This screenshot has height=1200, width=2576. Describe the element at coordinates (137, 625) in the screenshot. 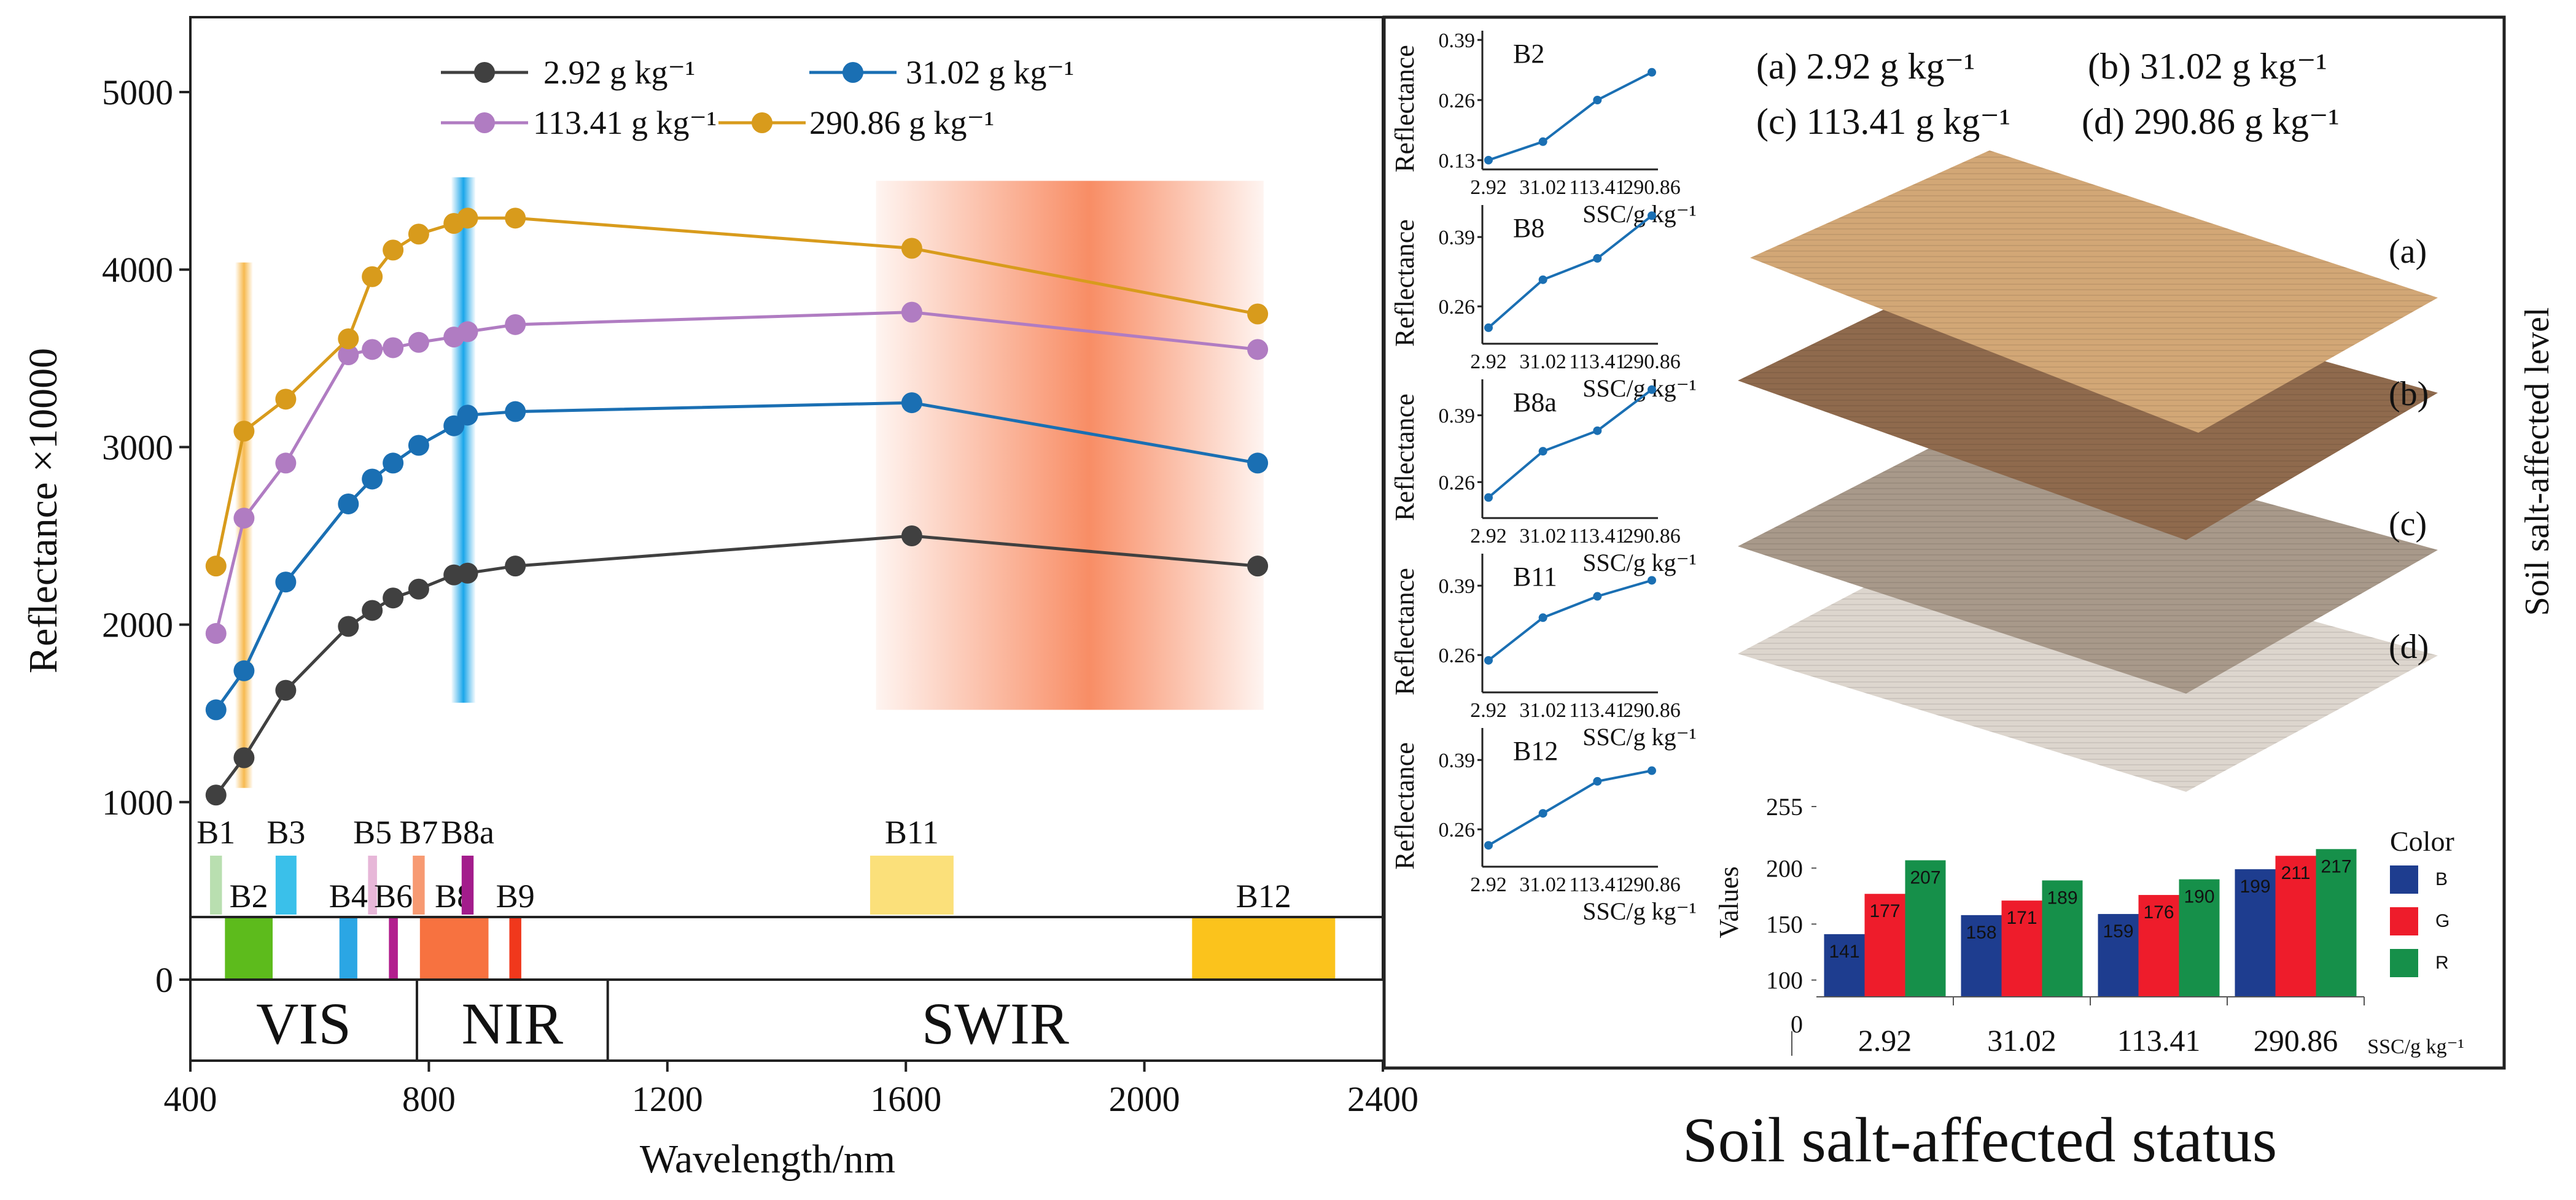

I see `y-tick-label: 2000` at that location.